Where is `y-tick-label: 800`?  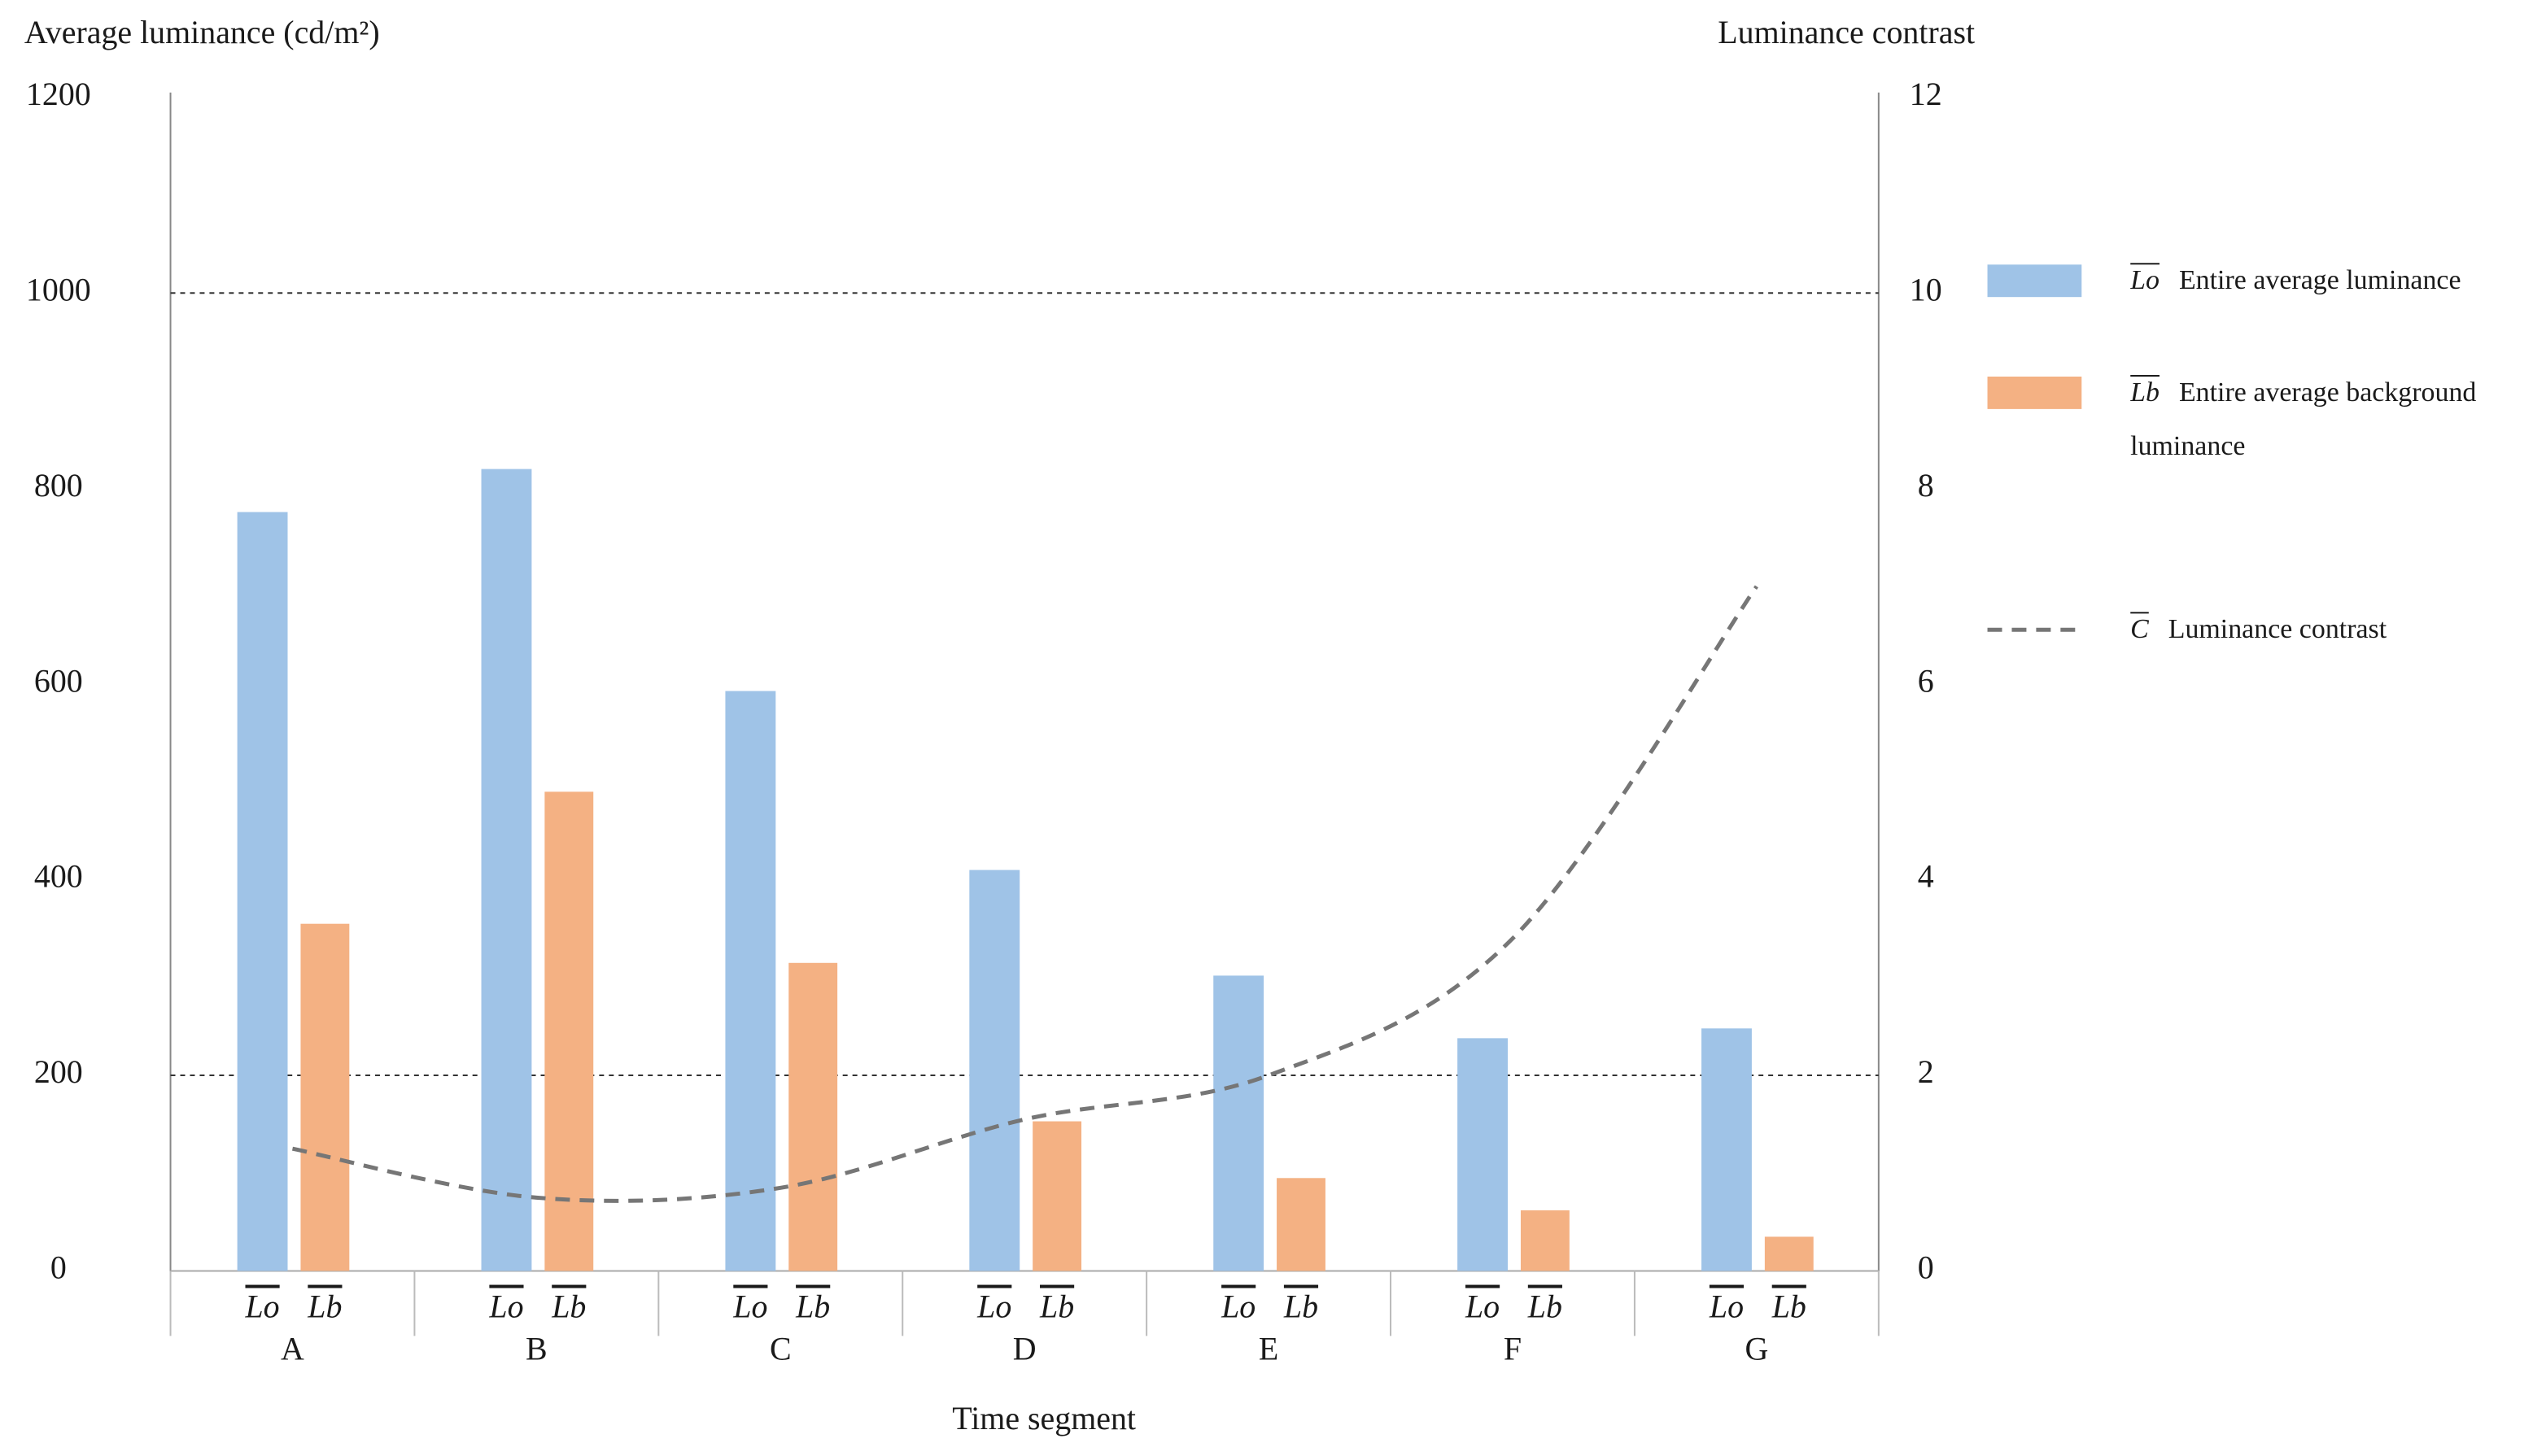 y-tick-label: 800 is located at coordinates (58, 485).